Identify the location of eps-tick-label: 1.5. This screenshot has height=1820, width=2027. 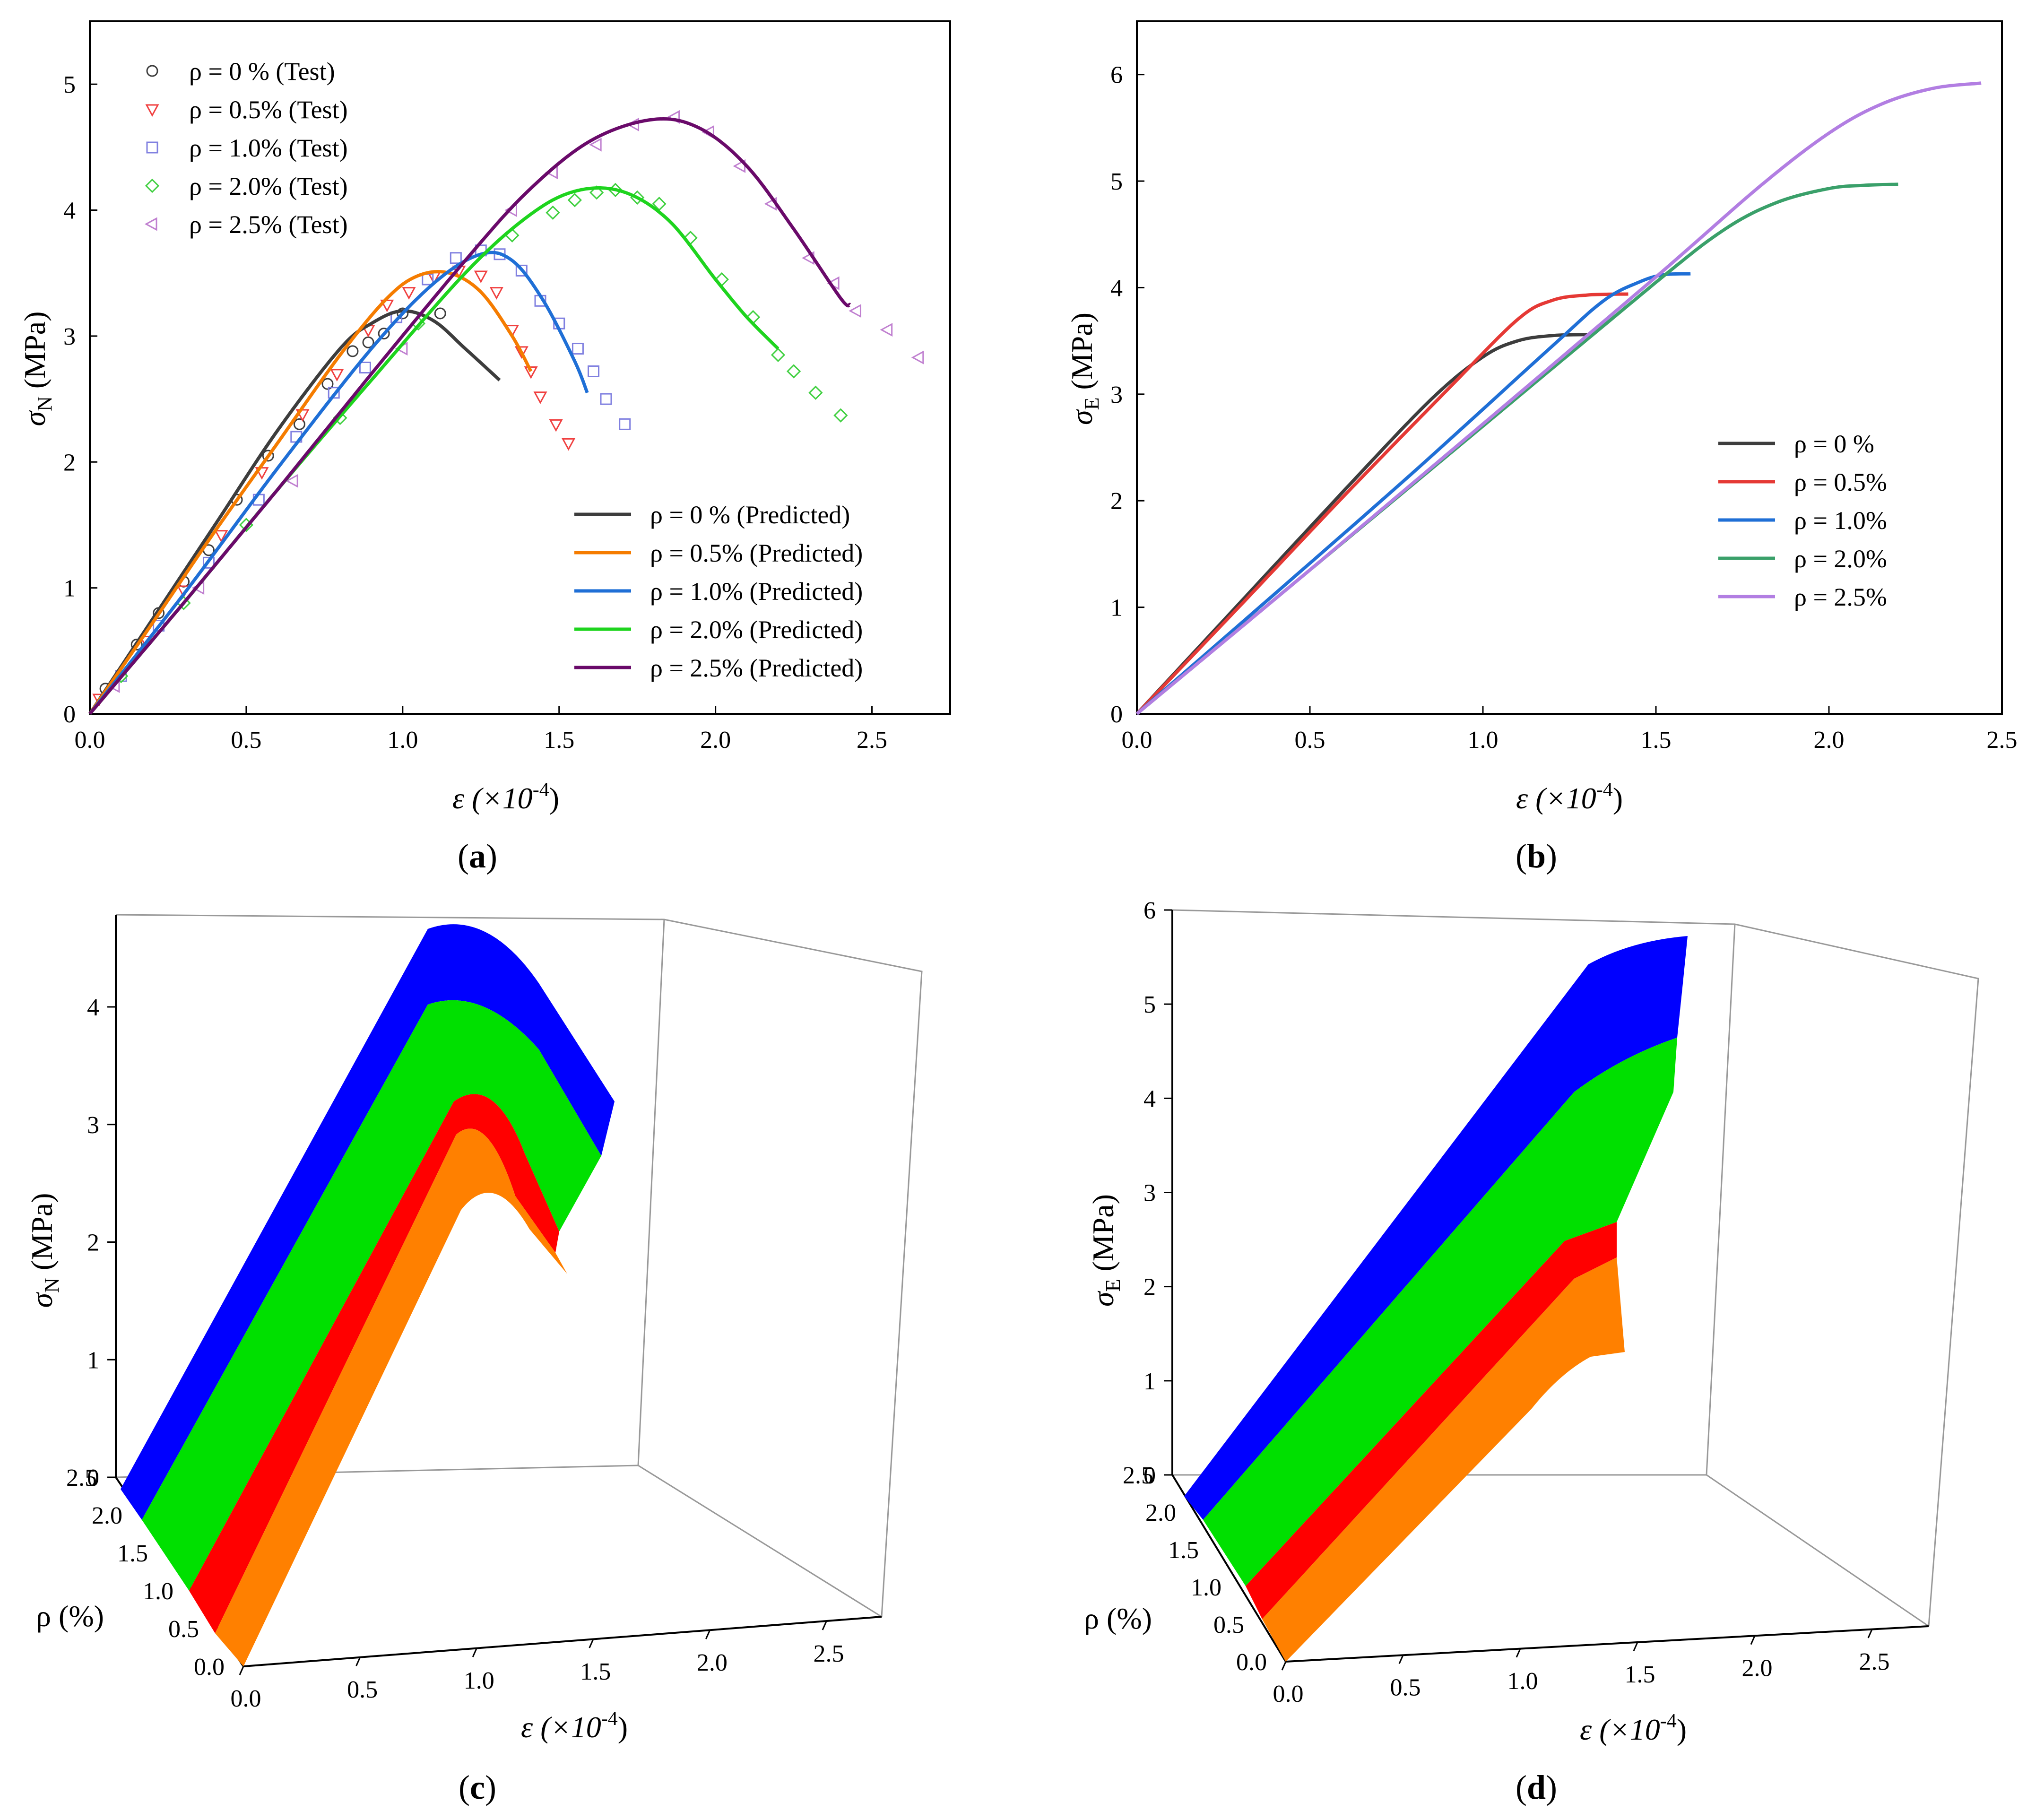
(595, 1671).